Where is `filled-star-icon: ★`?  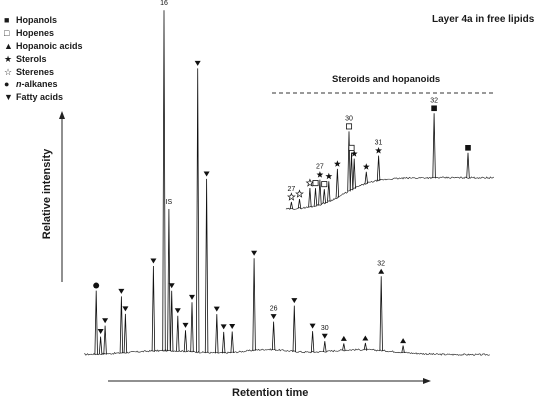
filled-star-icon: ★ is located at coordinates (8, 58).